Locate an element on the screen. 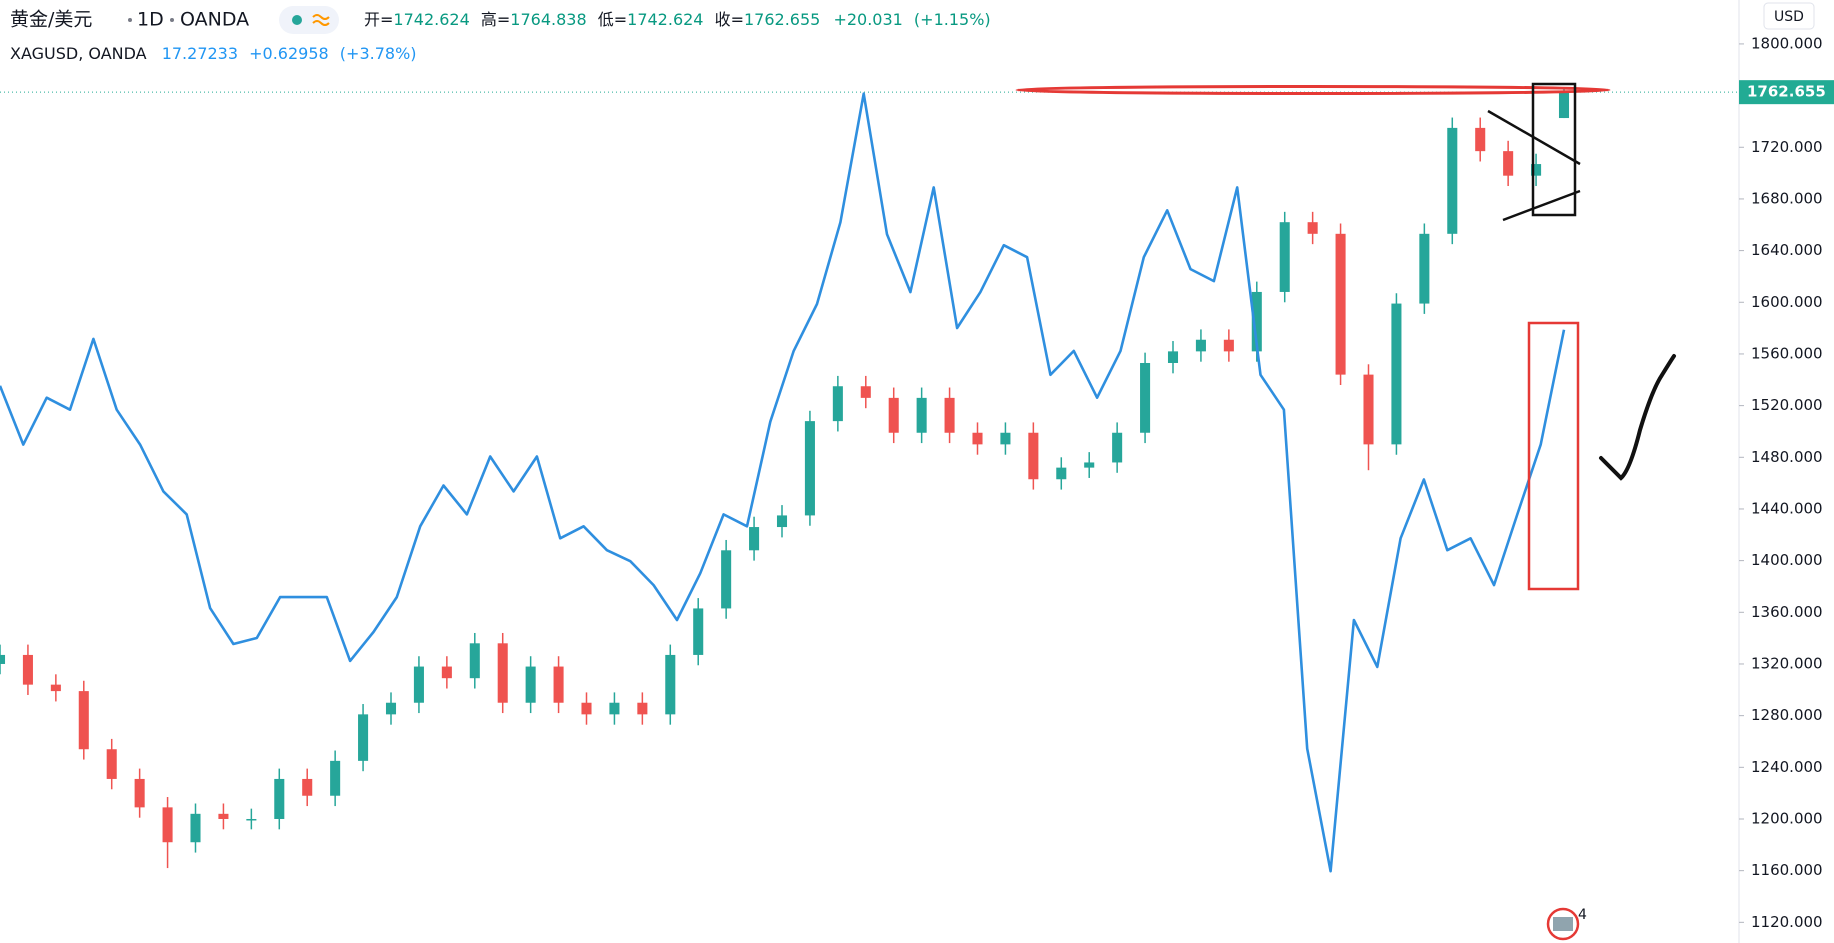 This screenshot has height=943, width=1834. y-tick-label: 1680.000 is located at coordinates (1787, 198).